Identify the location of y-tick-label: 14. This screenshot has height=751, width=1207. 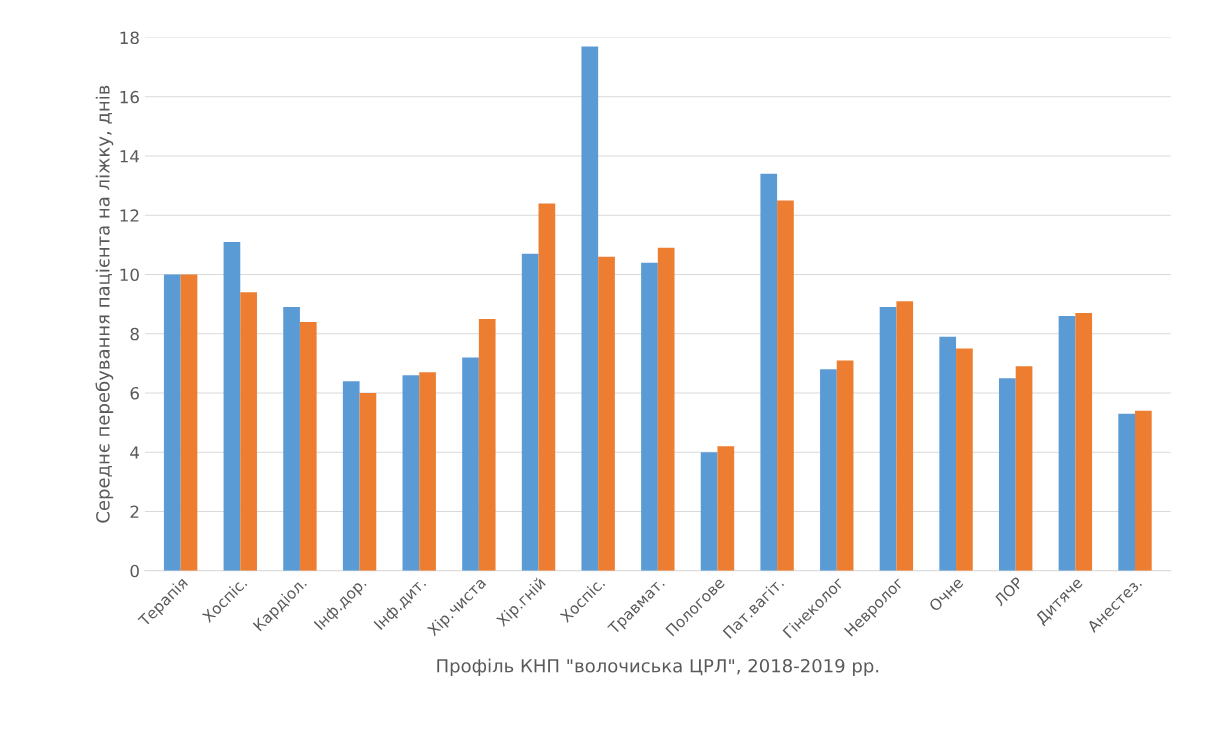
(130, 156).